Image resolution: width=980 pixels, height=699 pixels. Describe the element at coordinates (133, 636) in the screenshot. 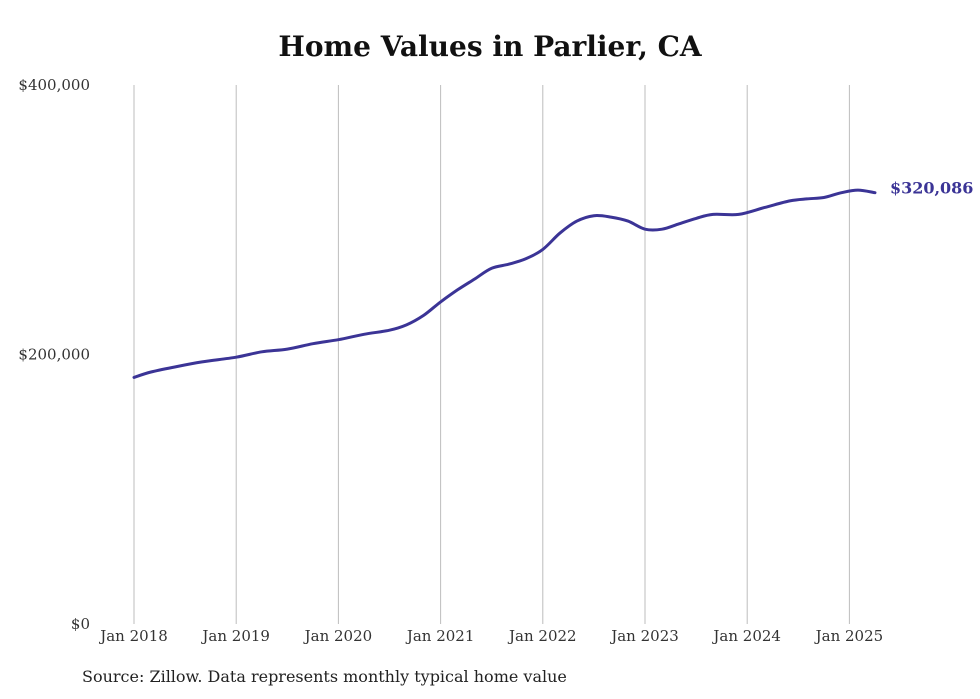

I see `x-tick-label-0: Jan 2018` at that location.